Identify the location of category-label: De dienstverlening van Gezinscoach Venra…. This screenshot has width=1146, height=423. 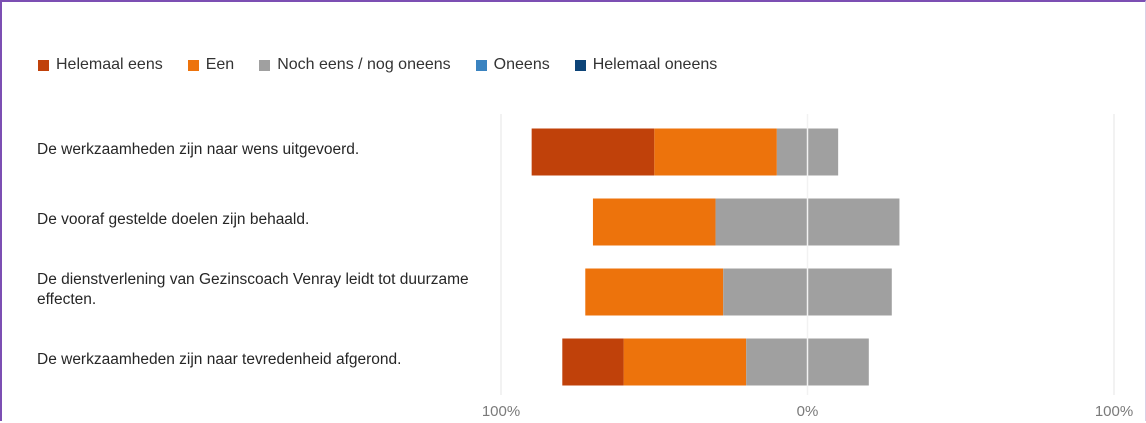
(253, 289).